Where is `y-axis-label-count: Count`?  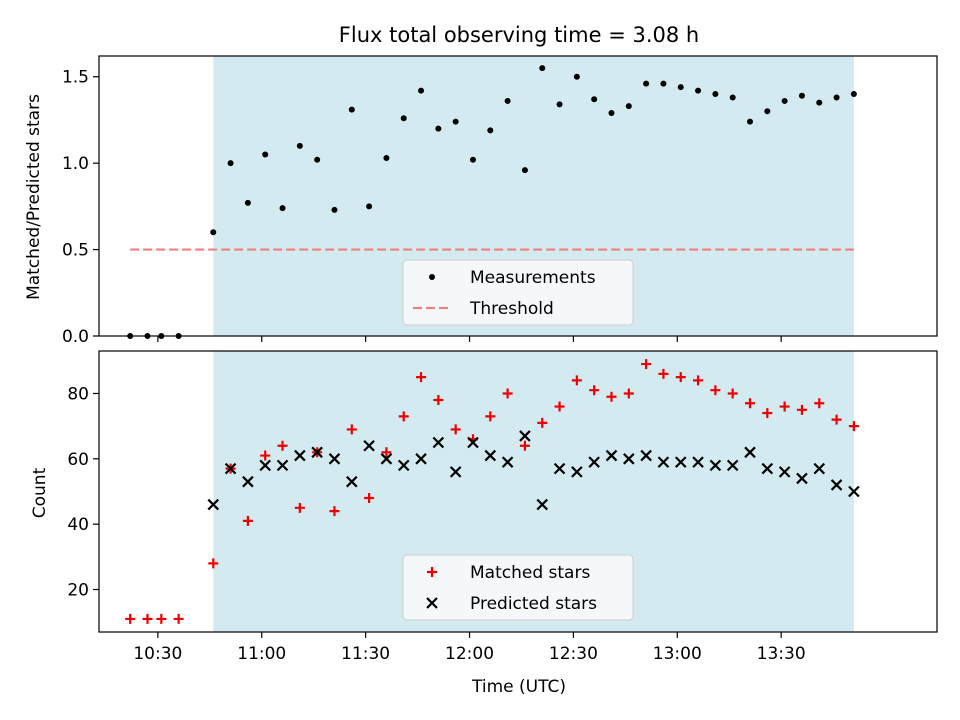
y-axis-label-count: Count is located at coordinates (40, 492).